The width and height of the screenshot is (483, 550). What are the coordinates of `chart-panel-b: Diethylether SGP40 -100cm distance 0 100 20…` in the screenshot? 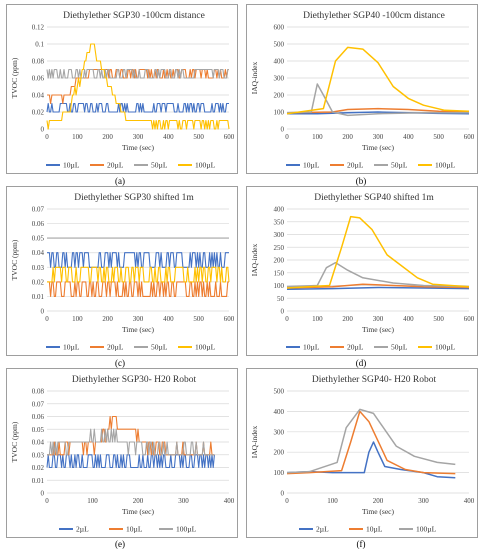 It's located at (362, 89).